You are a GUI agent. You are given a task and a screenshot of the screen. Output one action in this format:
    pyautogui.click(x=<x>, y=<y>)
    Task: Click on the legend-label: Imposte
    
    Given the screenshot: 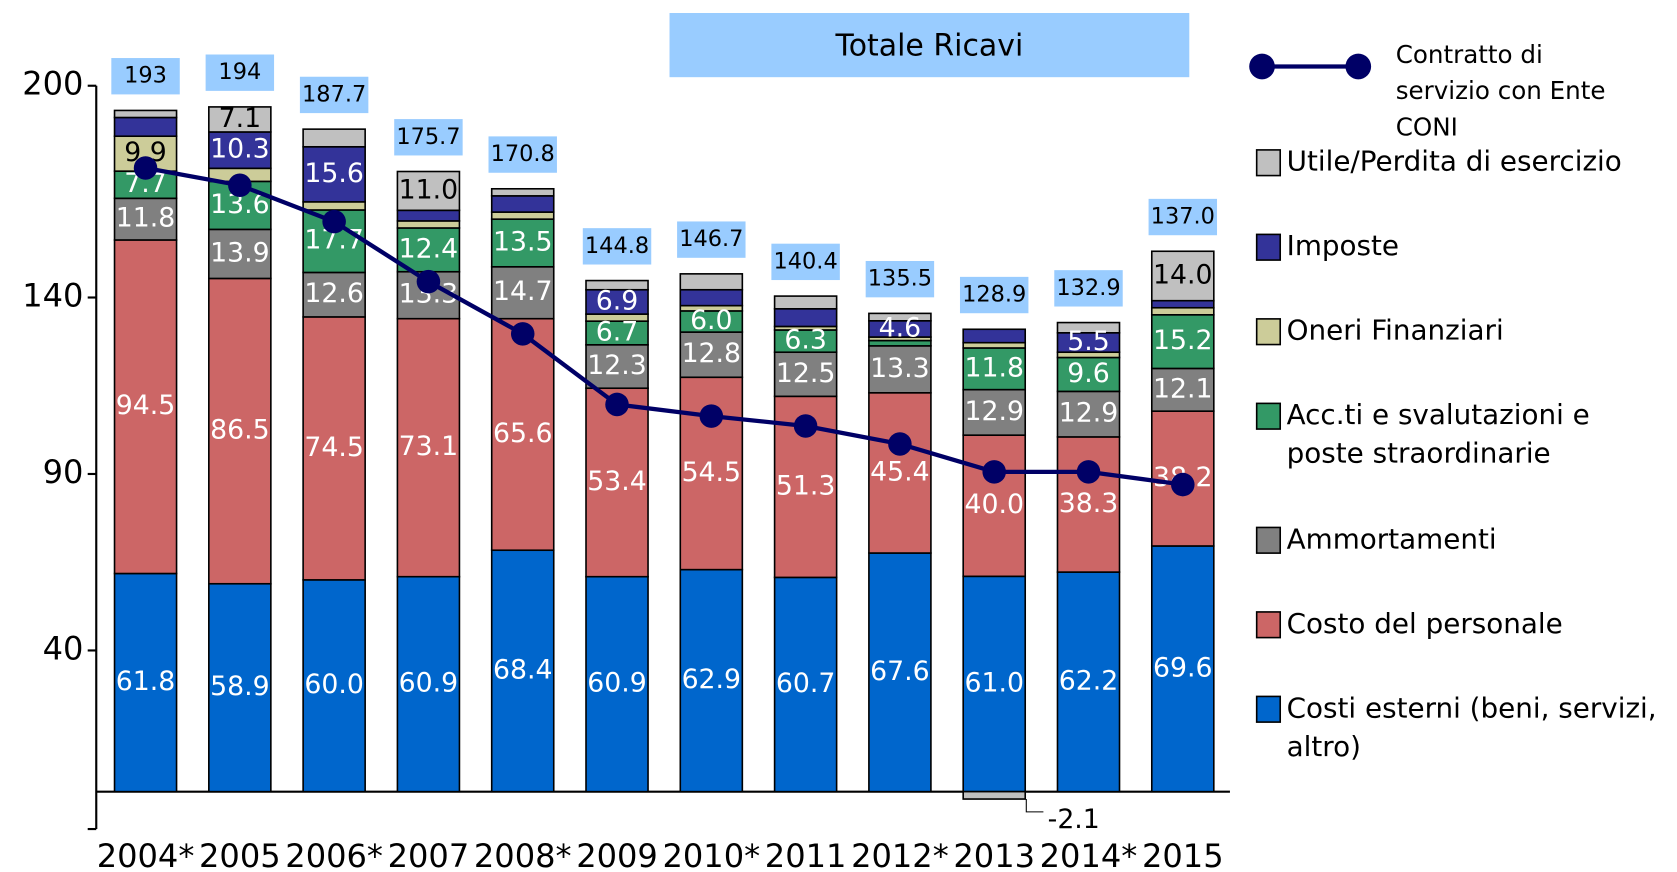 What is the action you would take?
    pyautogui.click(x=1343, y=245)
    